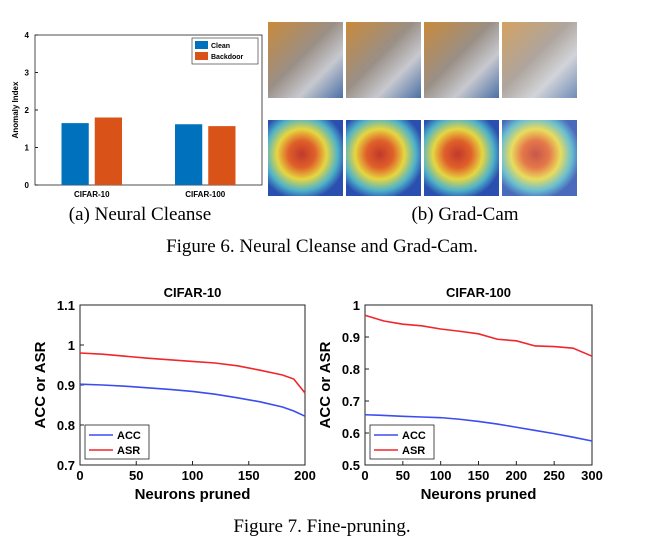 This screenshot has height=548, width=645. I want to click on y-axis-label: Anomaly Index, so click(15, 109).